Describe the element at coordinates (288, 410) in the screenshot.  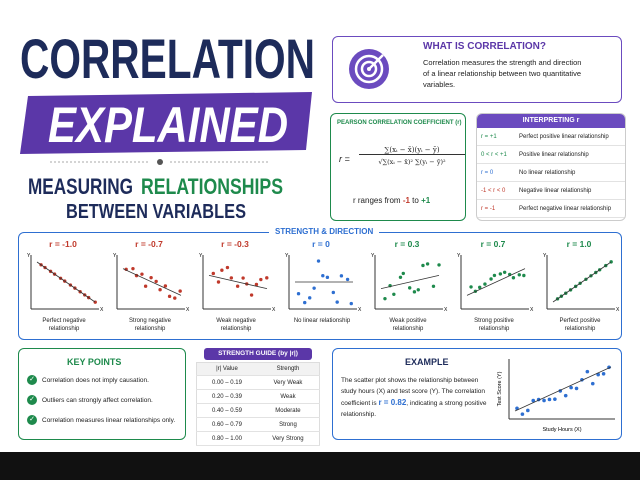
I see `strength-guide-cell: Moderate` at that location.